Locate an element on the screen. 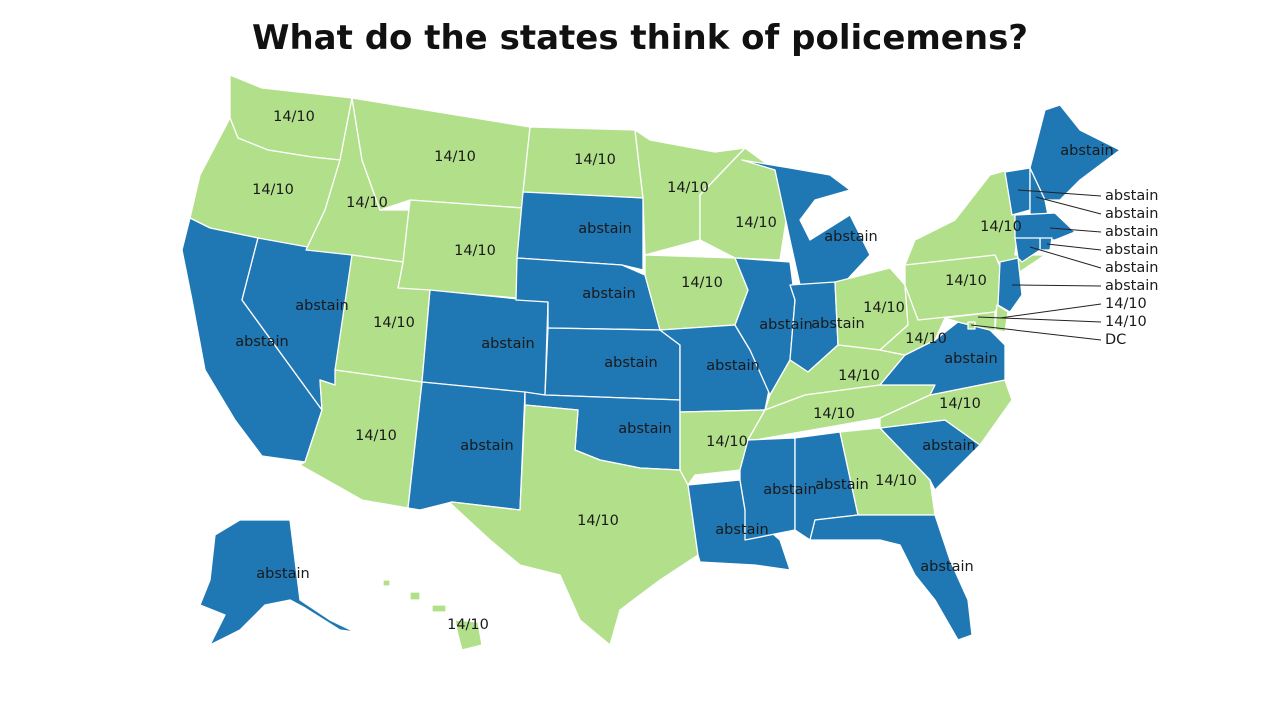 Image resolution: width=1280 pixels, height=720 pixels. callout-leader-de is located at coordinates (1050, 311).